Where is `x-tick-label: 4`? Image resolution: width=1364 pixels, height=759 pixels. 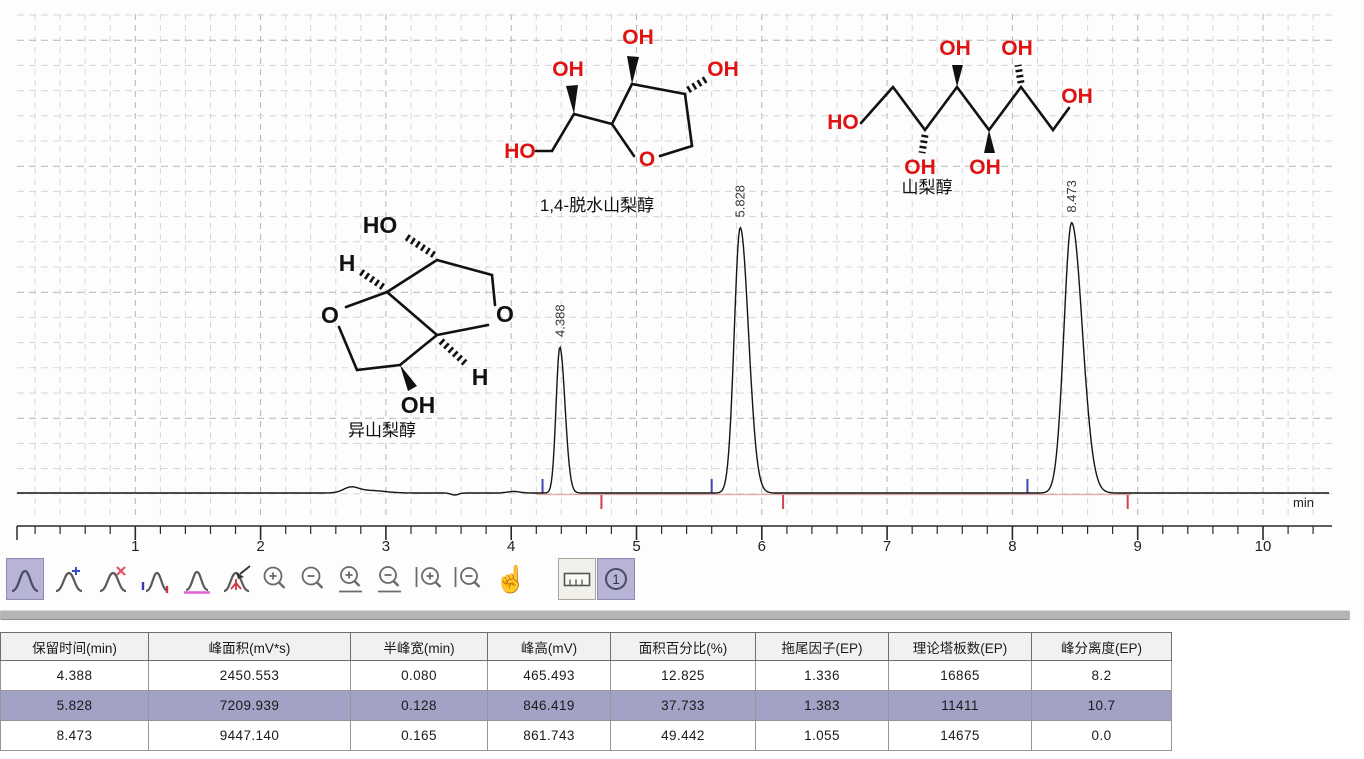
x-tick-label: 4 is located at coordinates (511, 546).